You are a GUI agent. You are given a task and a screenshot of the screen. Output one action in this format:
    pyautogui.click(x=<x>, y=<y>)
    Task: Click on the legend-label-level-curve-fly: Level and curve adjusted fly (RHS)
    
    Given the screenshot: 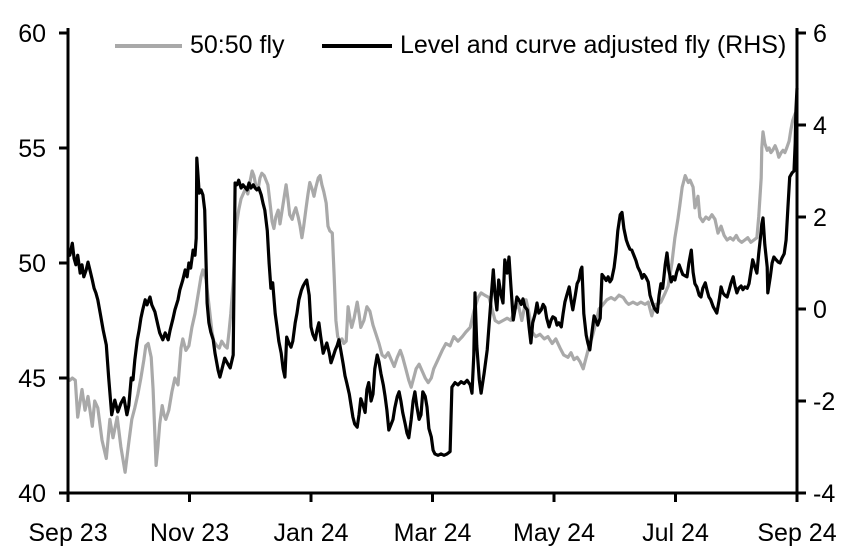 What is the action you would take?
    pyautogui.click(x=593, y=45)
    